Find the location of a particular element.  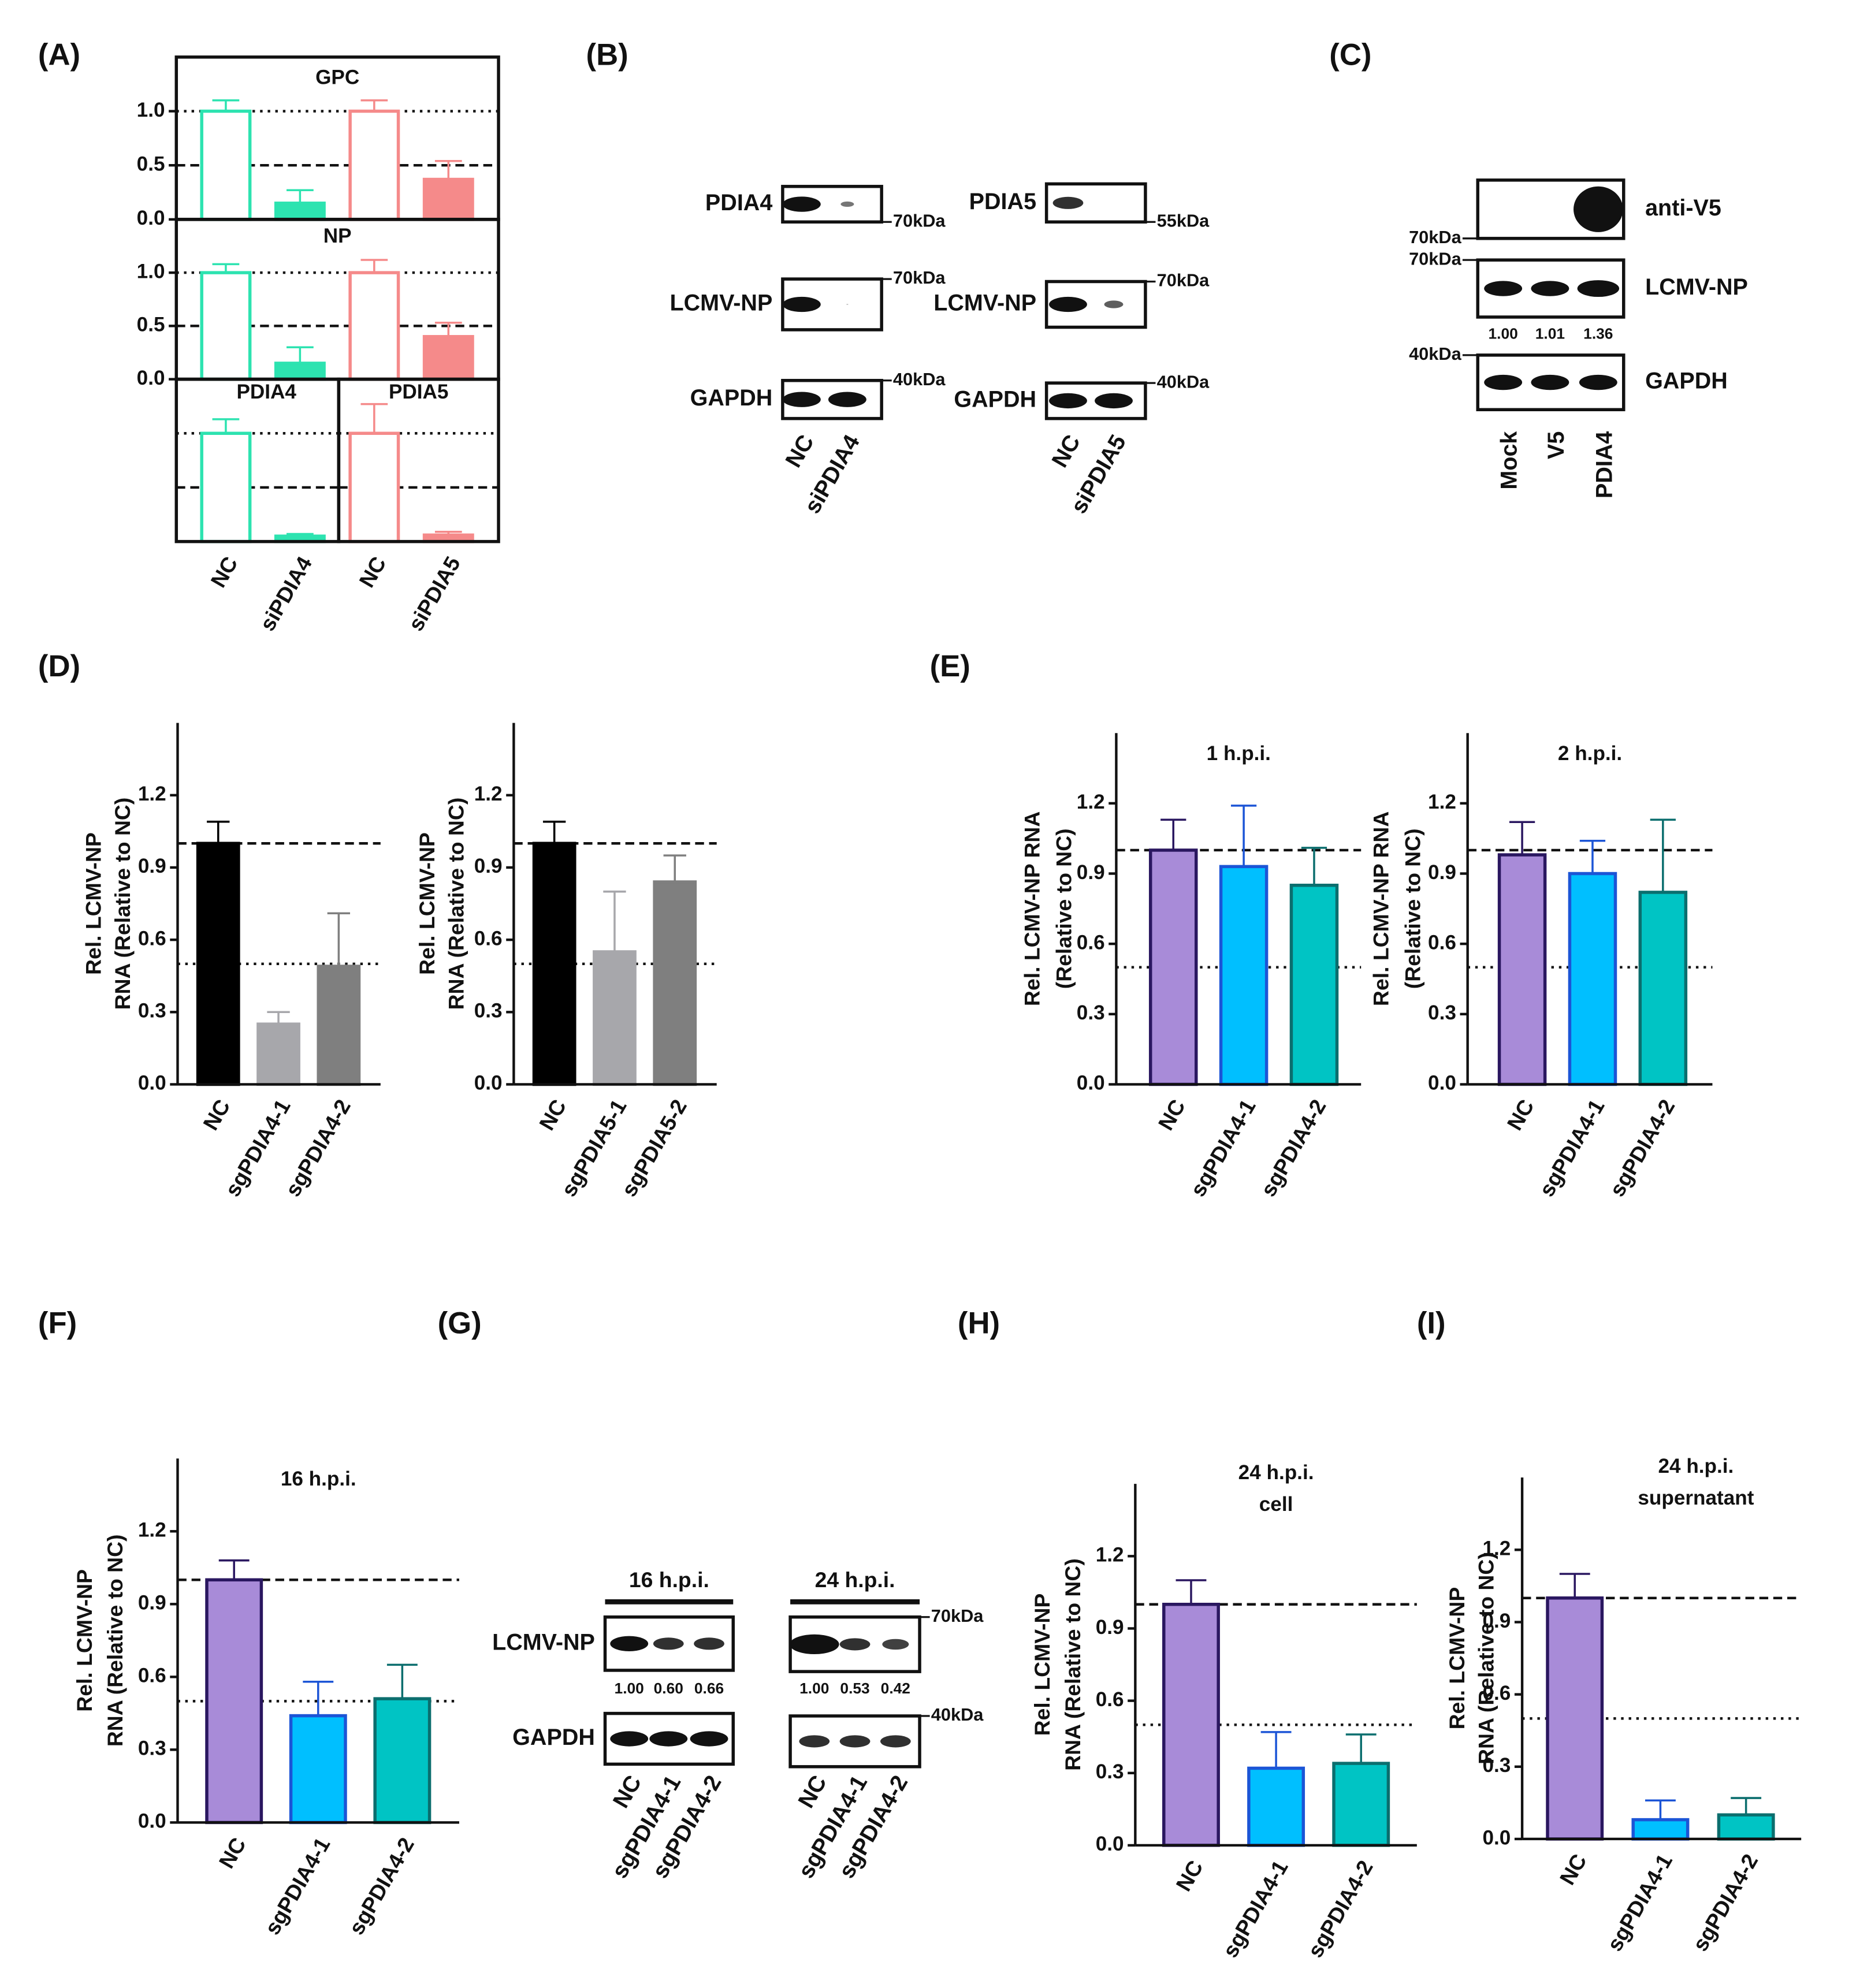

panel-label: (E) is located at coordinates (950, 666).